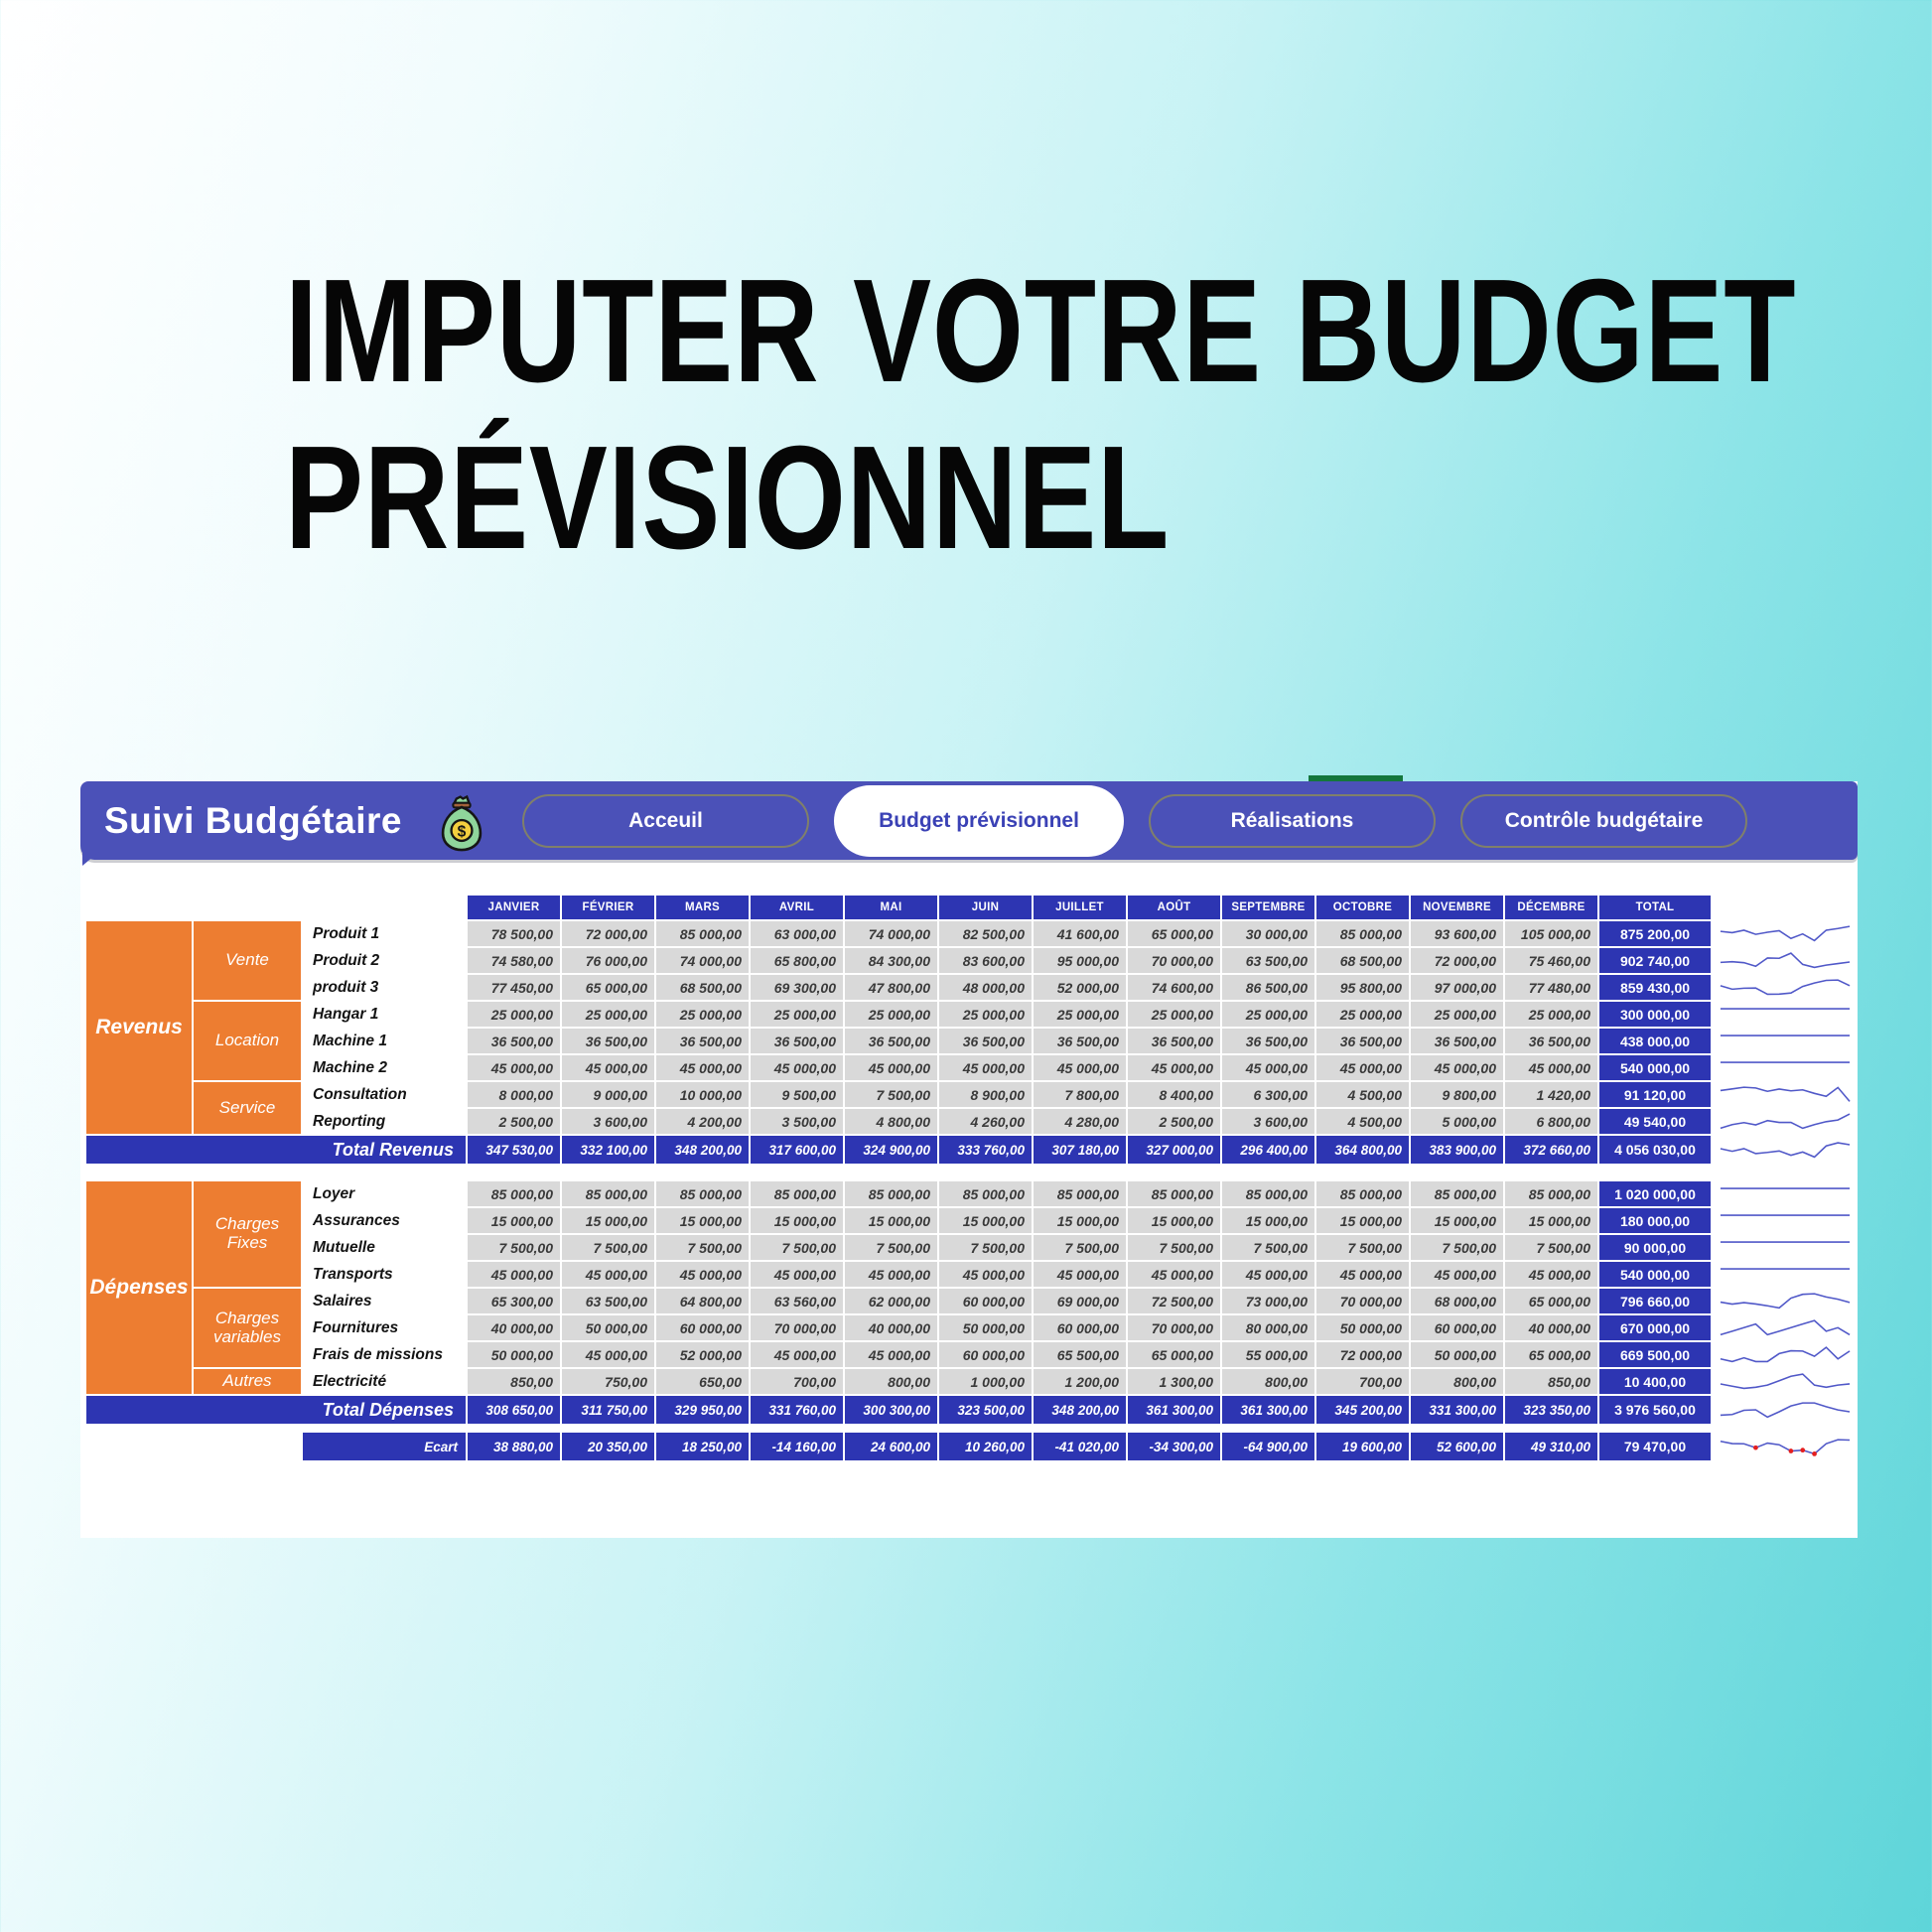 The image size is (1932, 1932). What do you see at coordinates (1080, 1122) in the screenshot?
I see `value-cell: 4 280,00` at bounding box center [1080, 1122].